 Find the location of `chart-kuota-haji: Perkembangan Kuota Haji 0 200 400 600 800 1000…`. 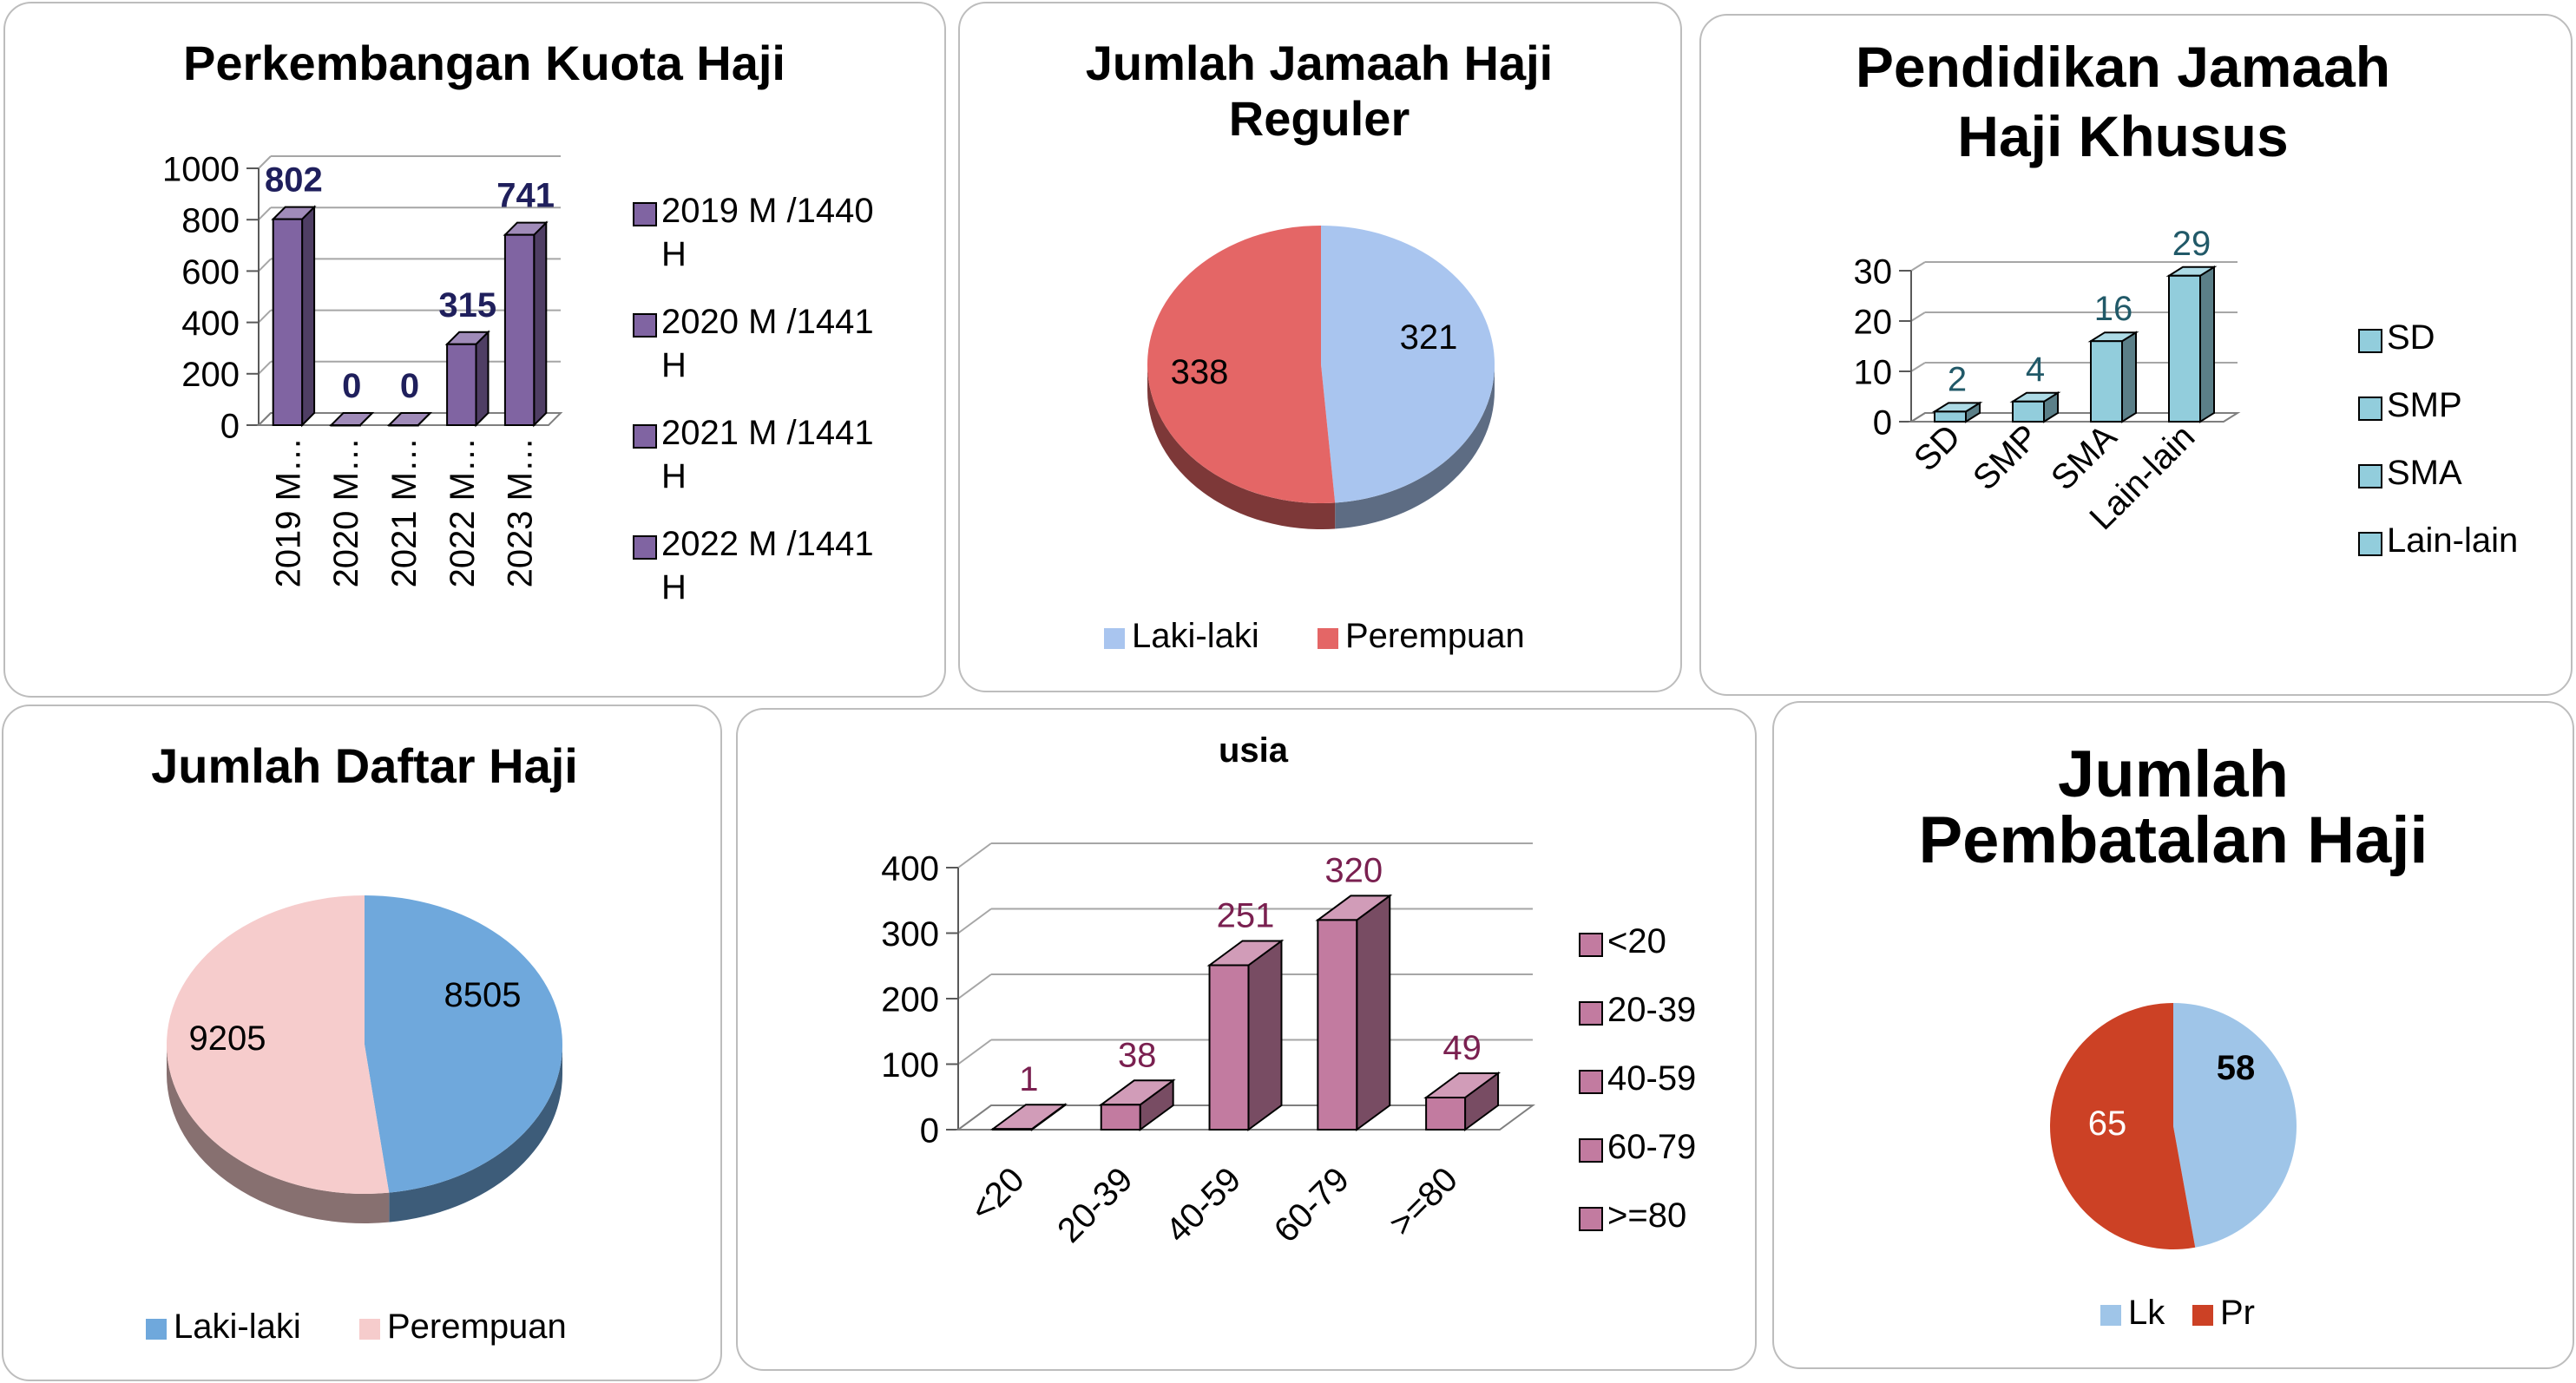

chart-kuota-haji: Perkembangan Kuota Haji 0 200 400 600 800 1000… is located at coordinates (518, 321).